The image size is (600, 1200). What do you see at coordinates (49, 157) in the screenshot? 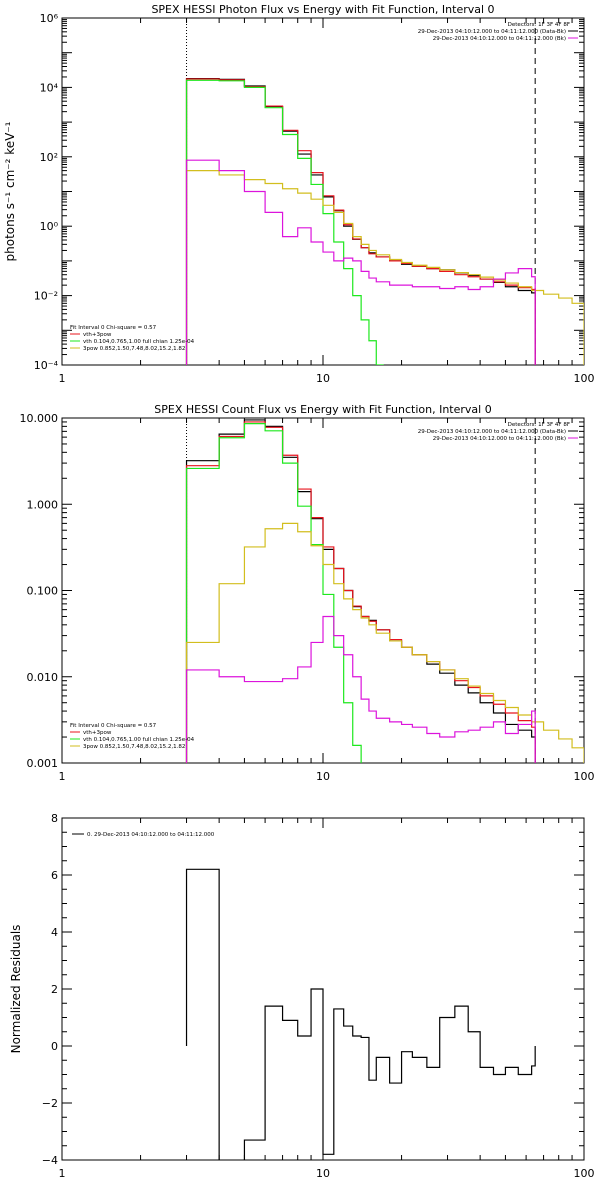
I see `y-tick-label: 10²` at bounding box center [49, 157].